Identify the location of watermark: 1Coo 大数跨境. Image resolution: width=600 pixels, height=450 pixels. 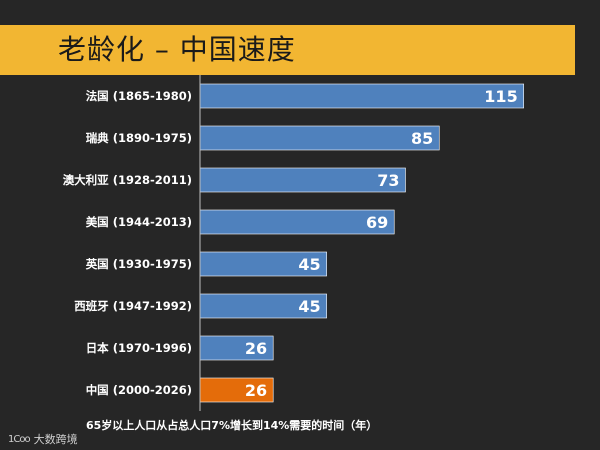
(43, 439).